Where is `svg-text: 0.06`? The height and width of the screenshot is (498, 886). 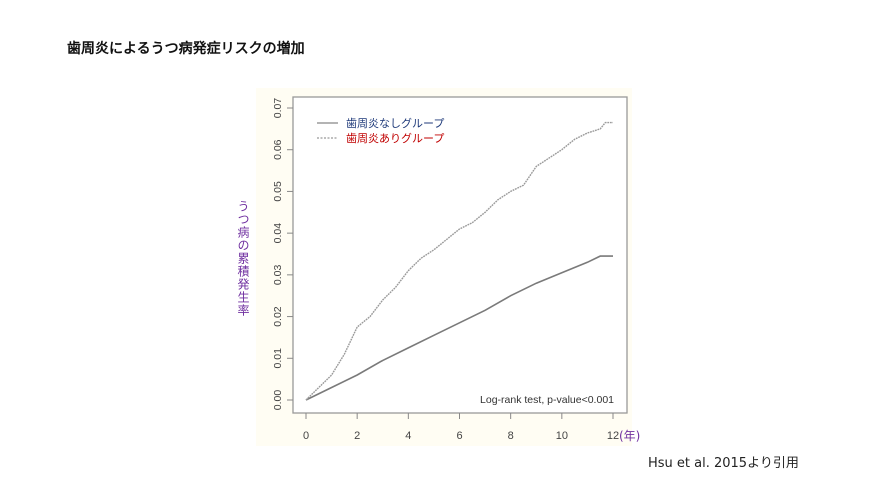
svg-text: 0.06 is located at coordinates (278, 149).